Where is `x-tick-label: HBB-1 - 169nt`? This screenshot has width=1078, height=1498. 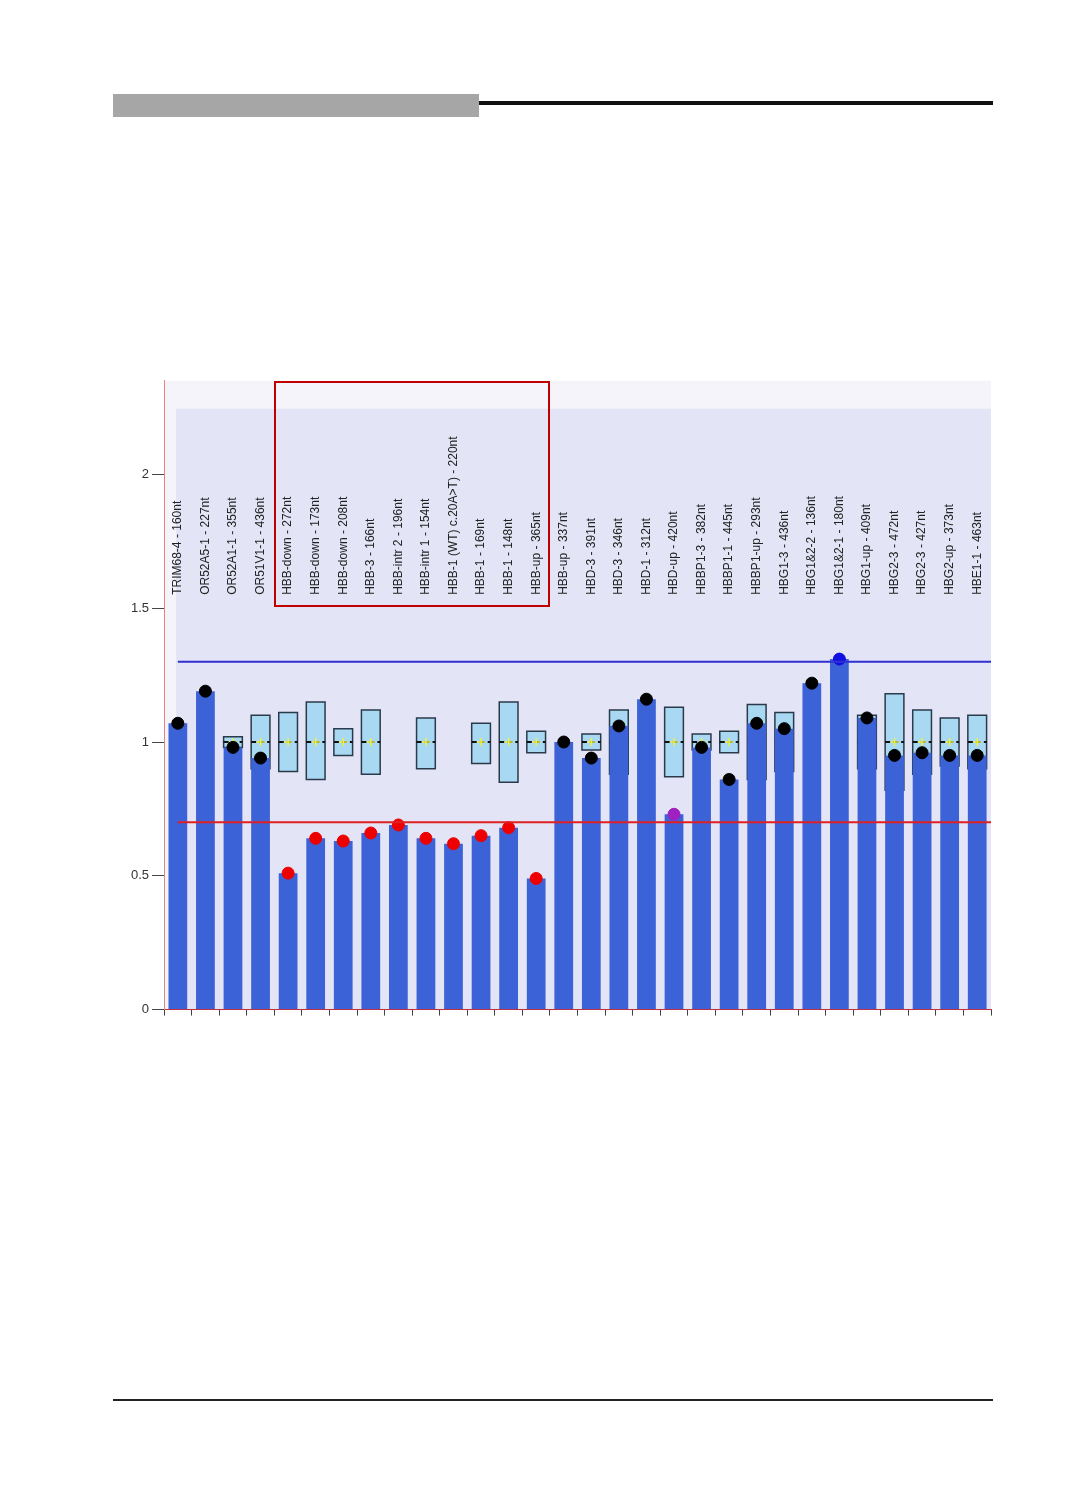
x-tick-label: HBB-1 - 169nt is located at coordinates (480, 556).